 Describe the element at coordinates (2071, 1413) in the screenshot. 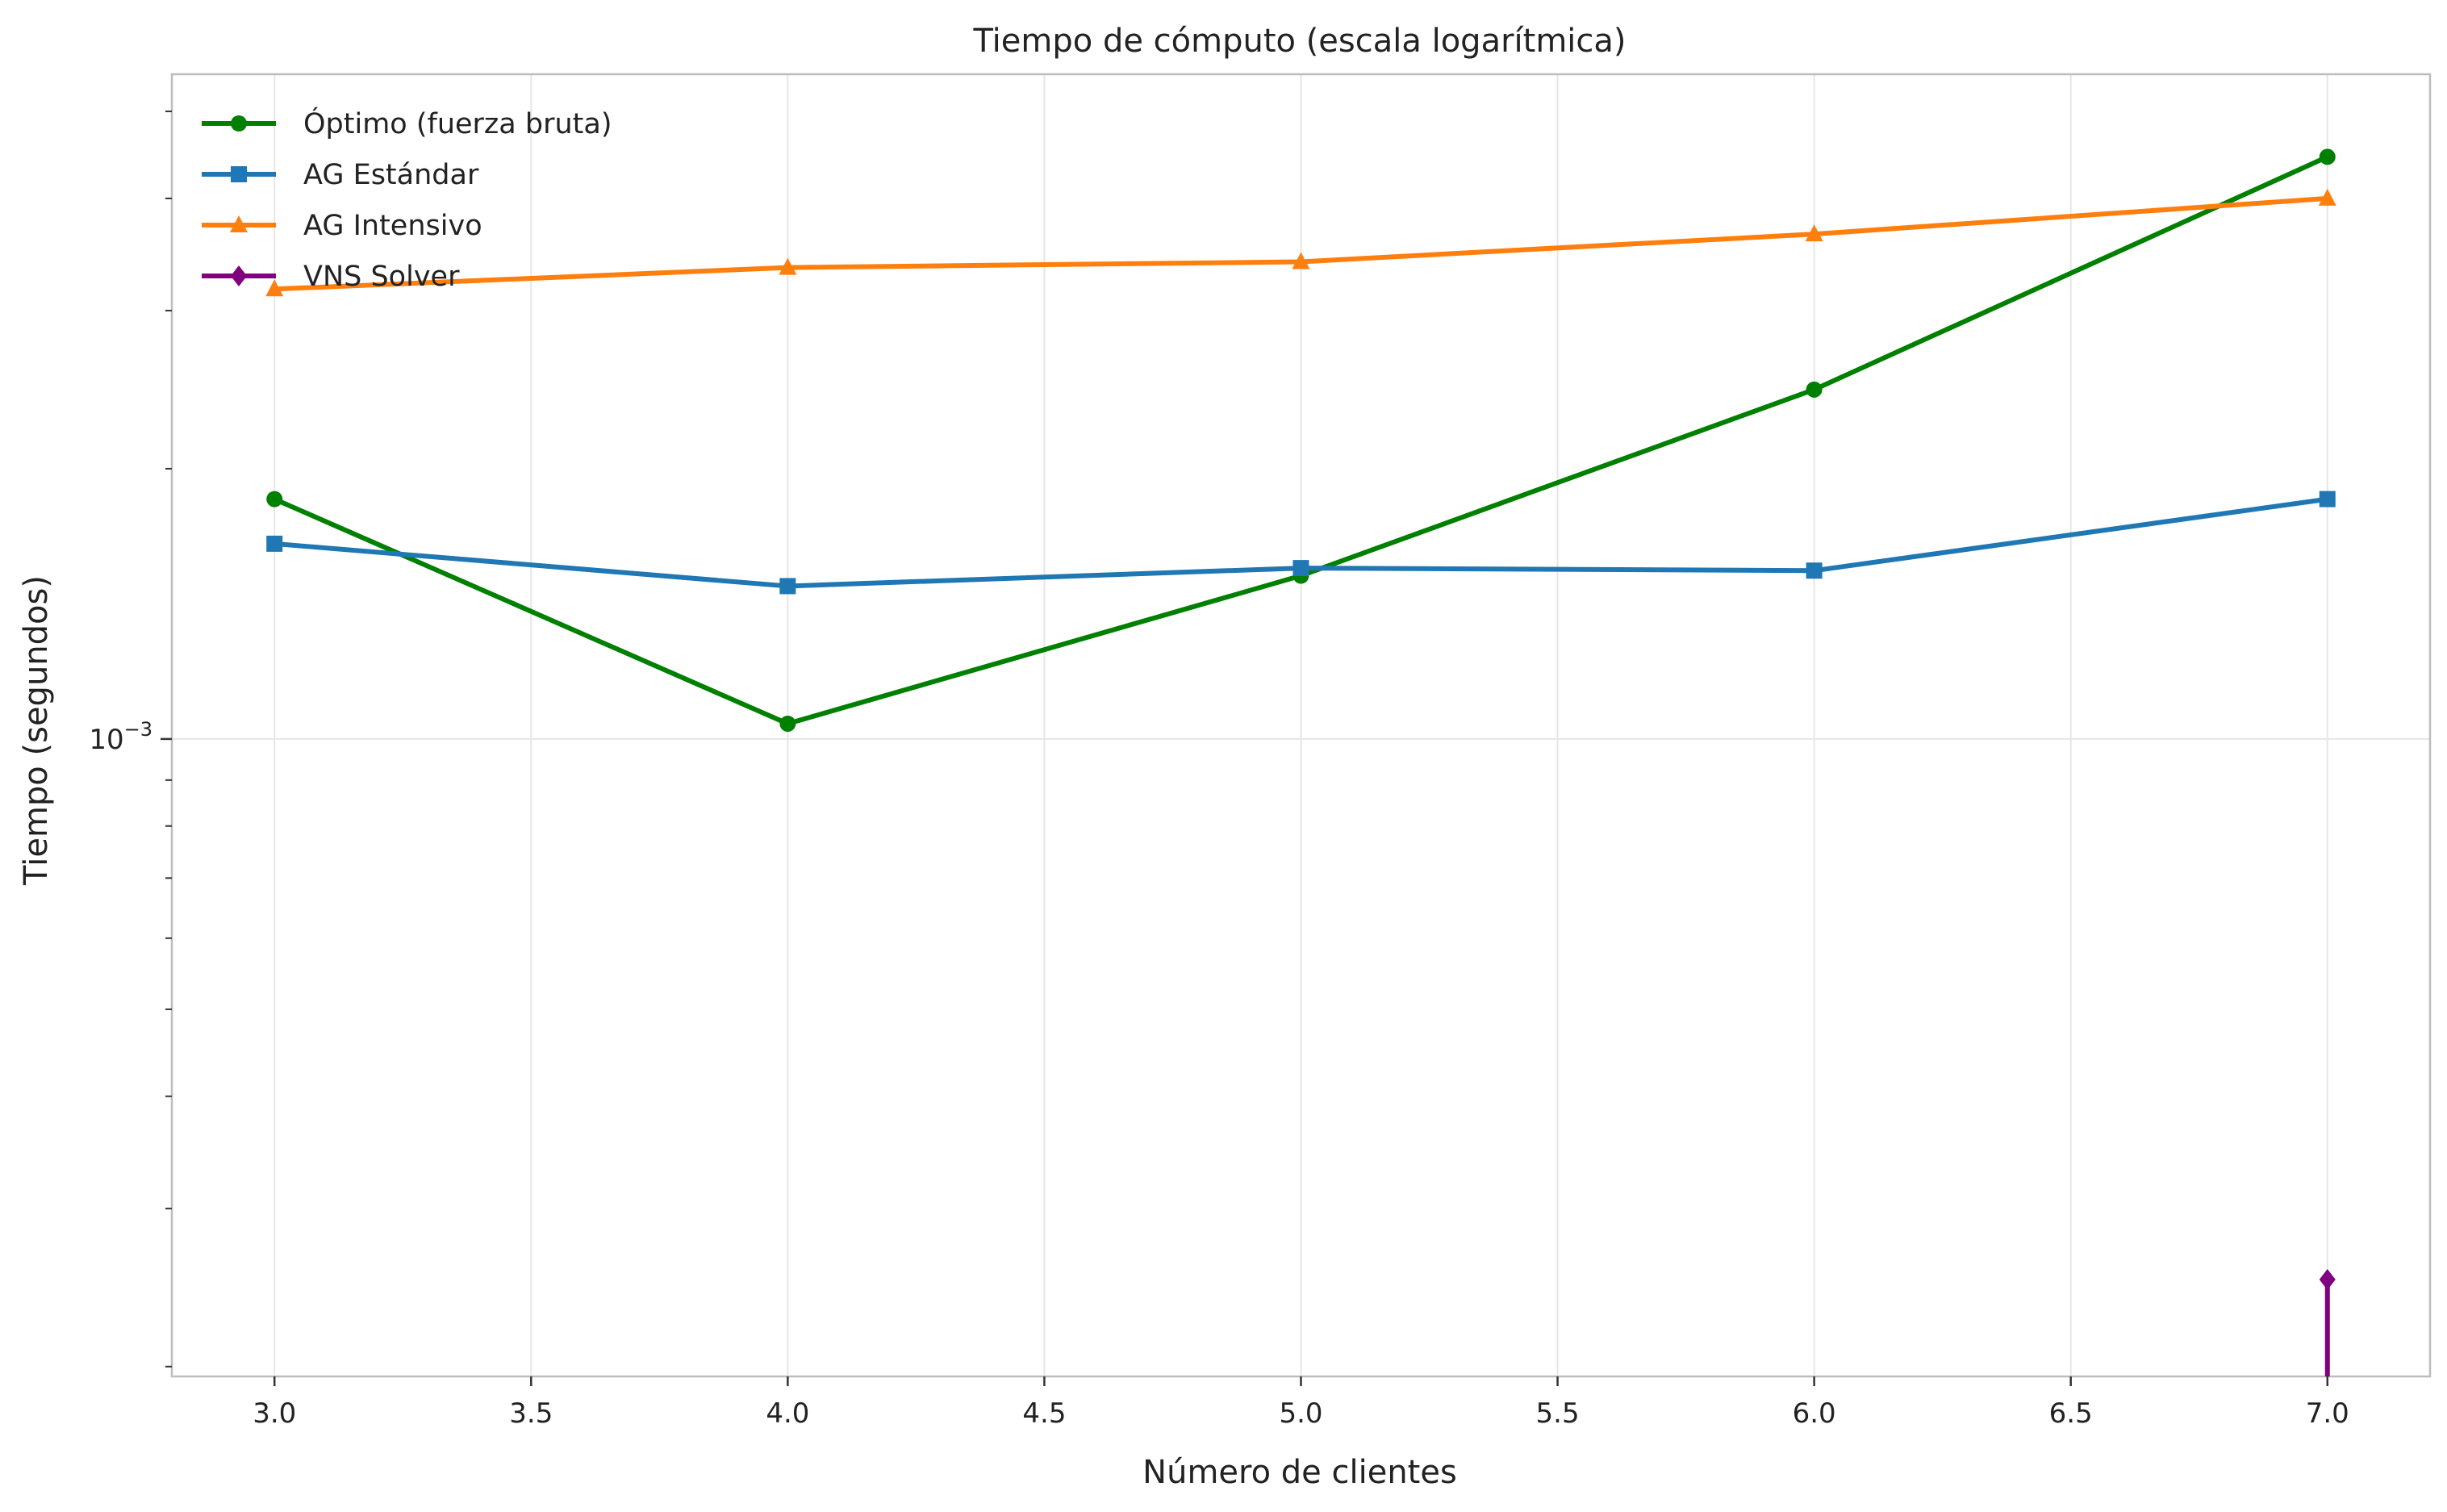

I see `x-tick-label: 6.5` at that location.